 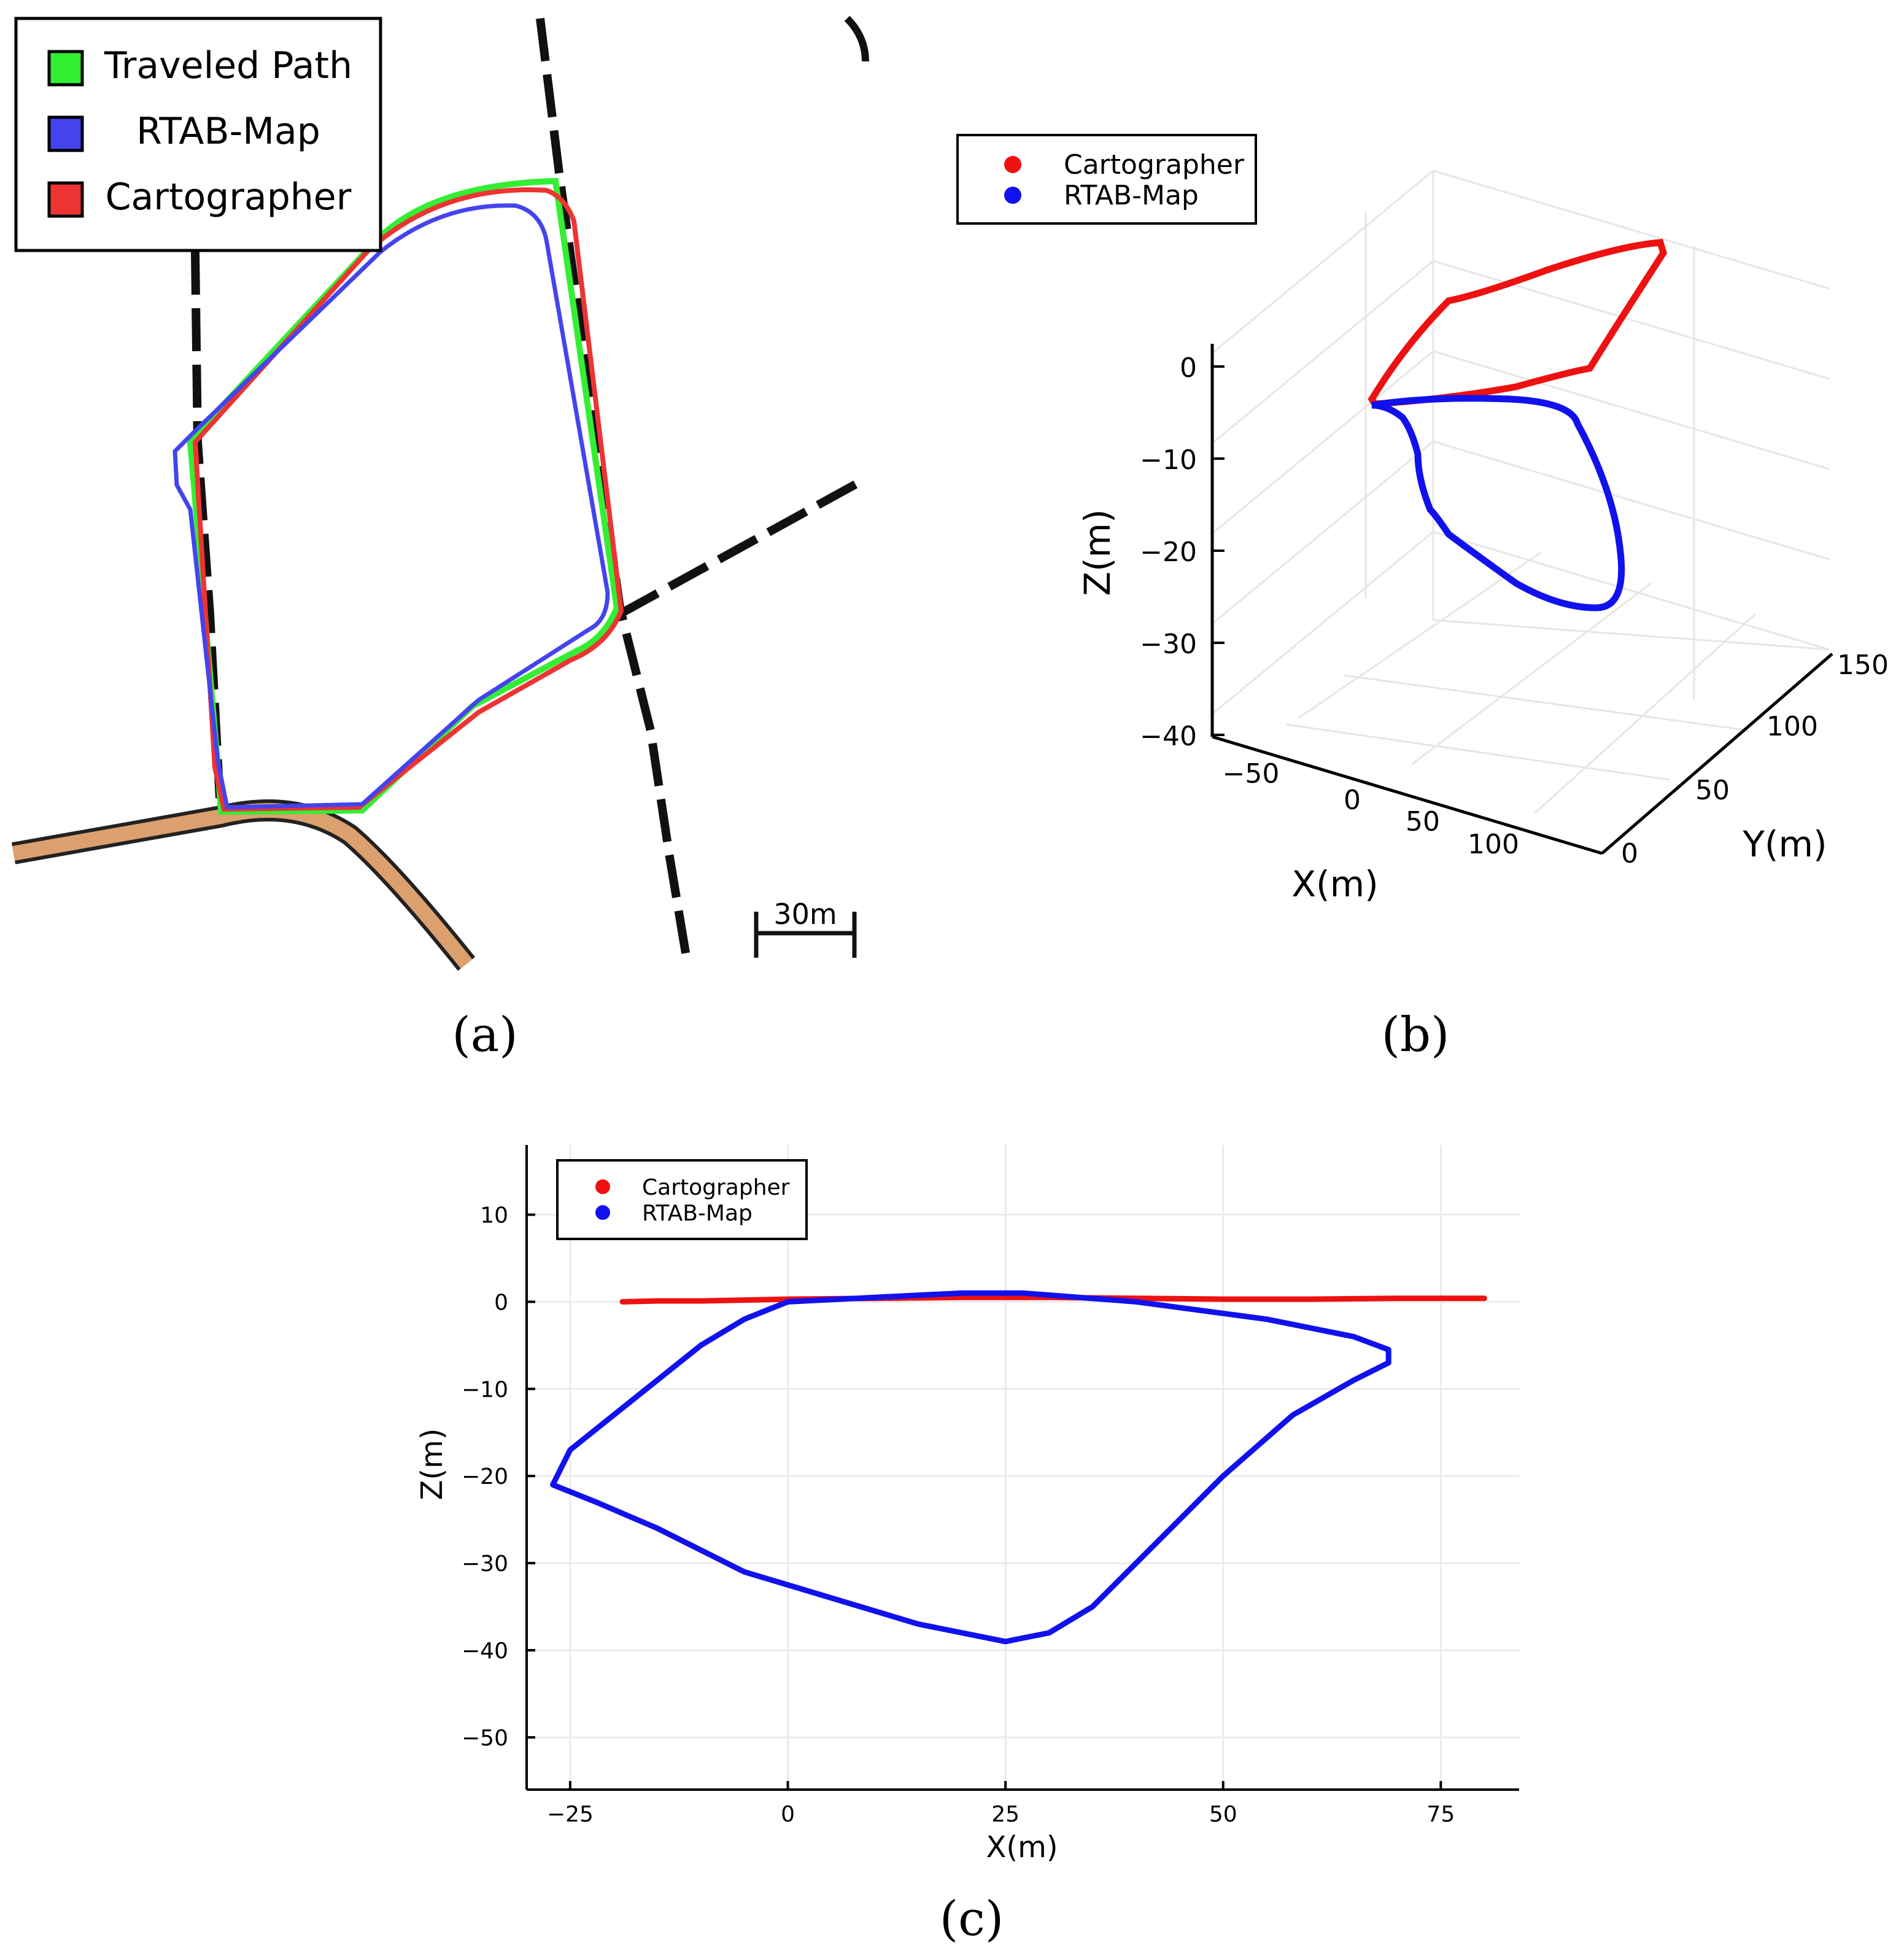 What do you see at coordinates (1712, 790) in the screenshot?
I see `y-tick-label: 50` at bounding box center [1712, 790].